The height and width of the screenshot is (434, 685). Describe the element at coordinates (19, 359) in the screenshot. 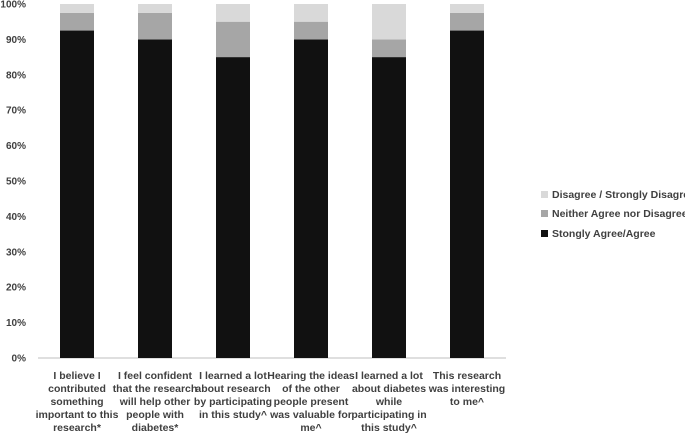

I see `y-tick-label: 0%` at that location.